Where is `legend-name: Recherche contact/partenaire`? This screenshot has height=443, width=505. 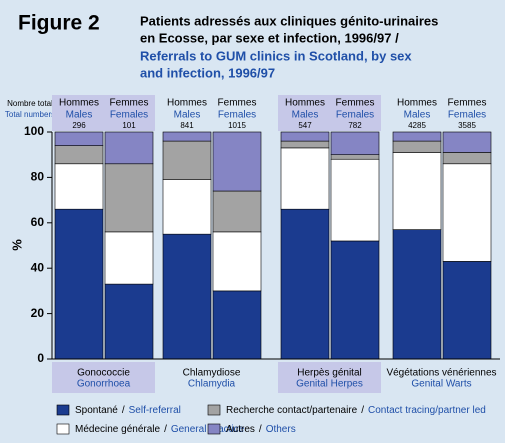 legend-name: Recherche contact/partenaire is located at coordinates (292, 410).